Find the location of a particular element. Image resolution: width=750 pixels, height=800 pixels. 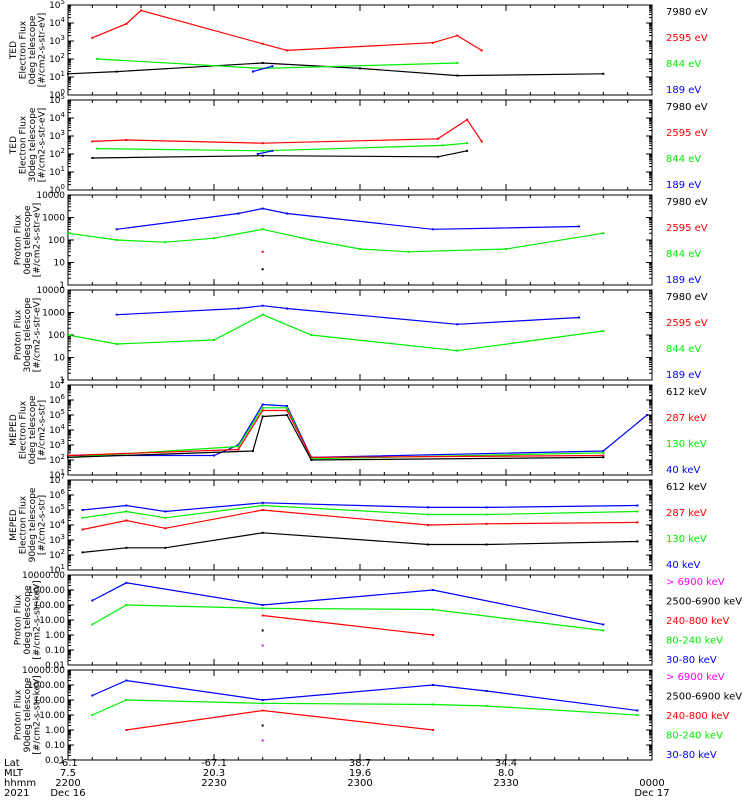

x-row-label: 2021 is located at coordinates (16, 793).